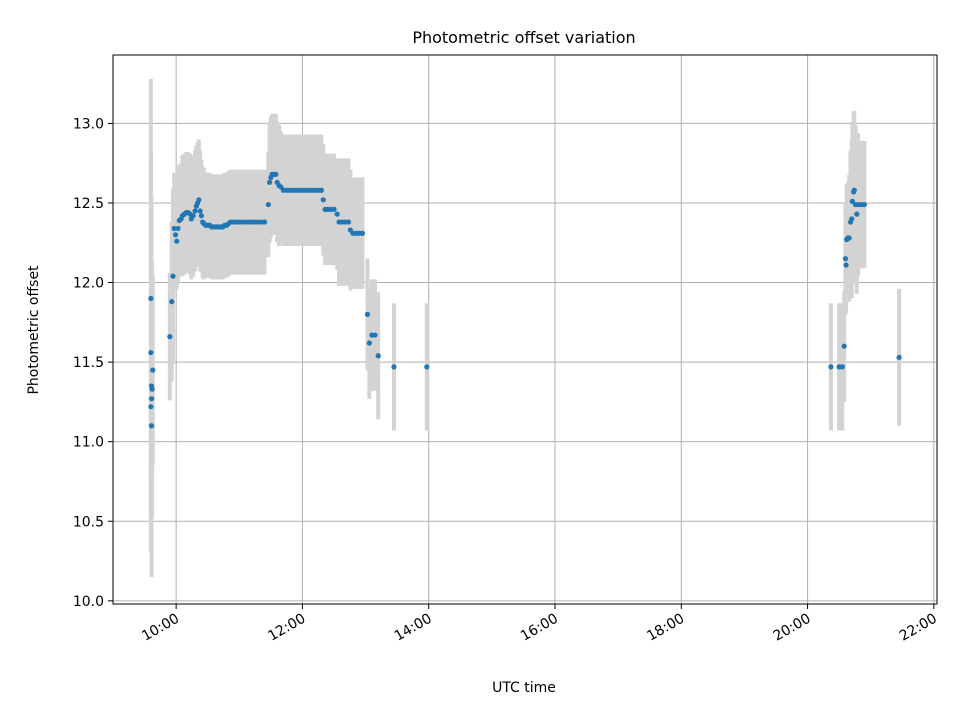 Image resolution: width=960 pixels, height=720 pixels. I want to click on y-tick-label: 10.0, so click(88, 602).